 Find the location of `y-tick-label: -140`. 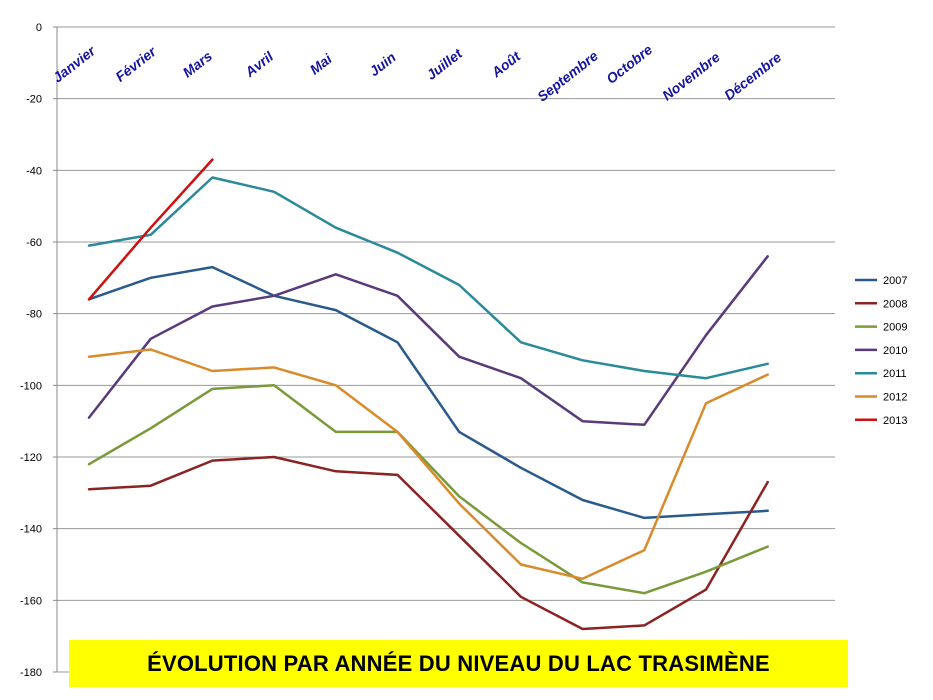

y-tick-label: -140 is located at coordinates (31, 530).